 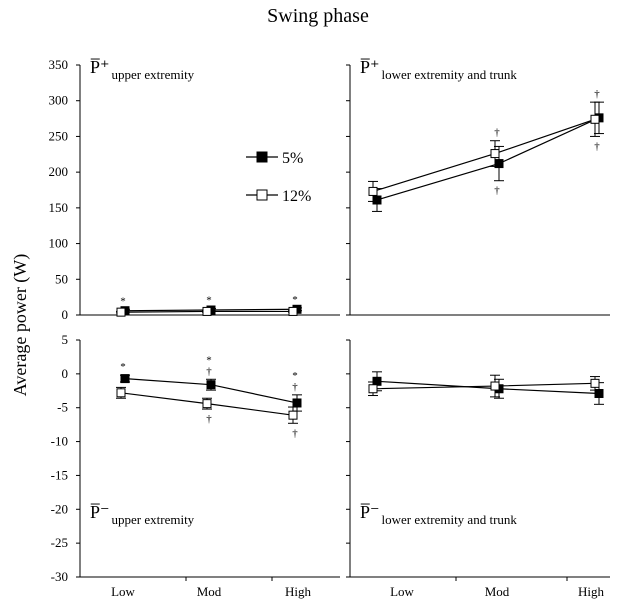 I want to click on panel-label: P̅⁻ lower extremity and trunk, so click(x=438, y=514).